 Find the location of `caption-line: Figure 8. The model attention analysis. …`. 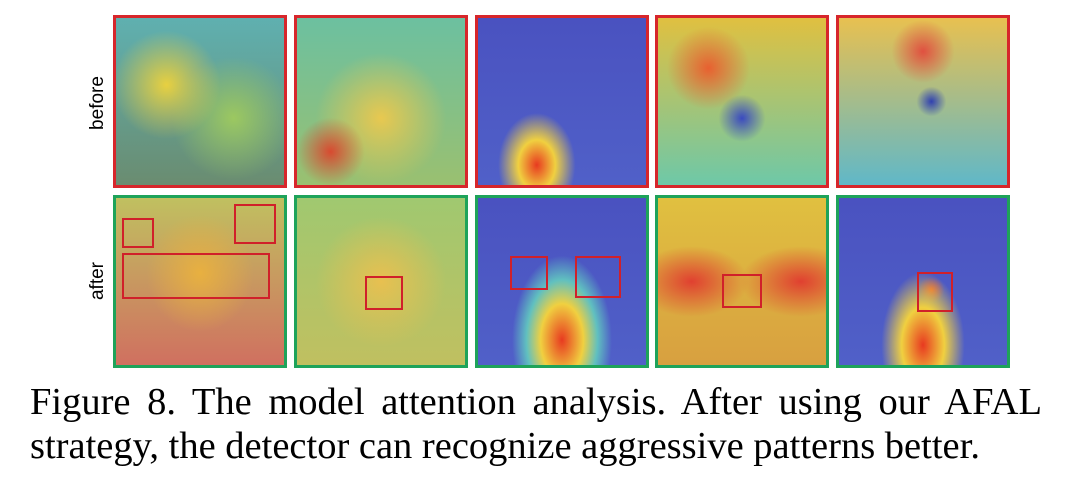

caption-line: Figure 8. The model attention analysis. … is located at coordinates (536, 402).